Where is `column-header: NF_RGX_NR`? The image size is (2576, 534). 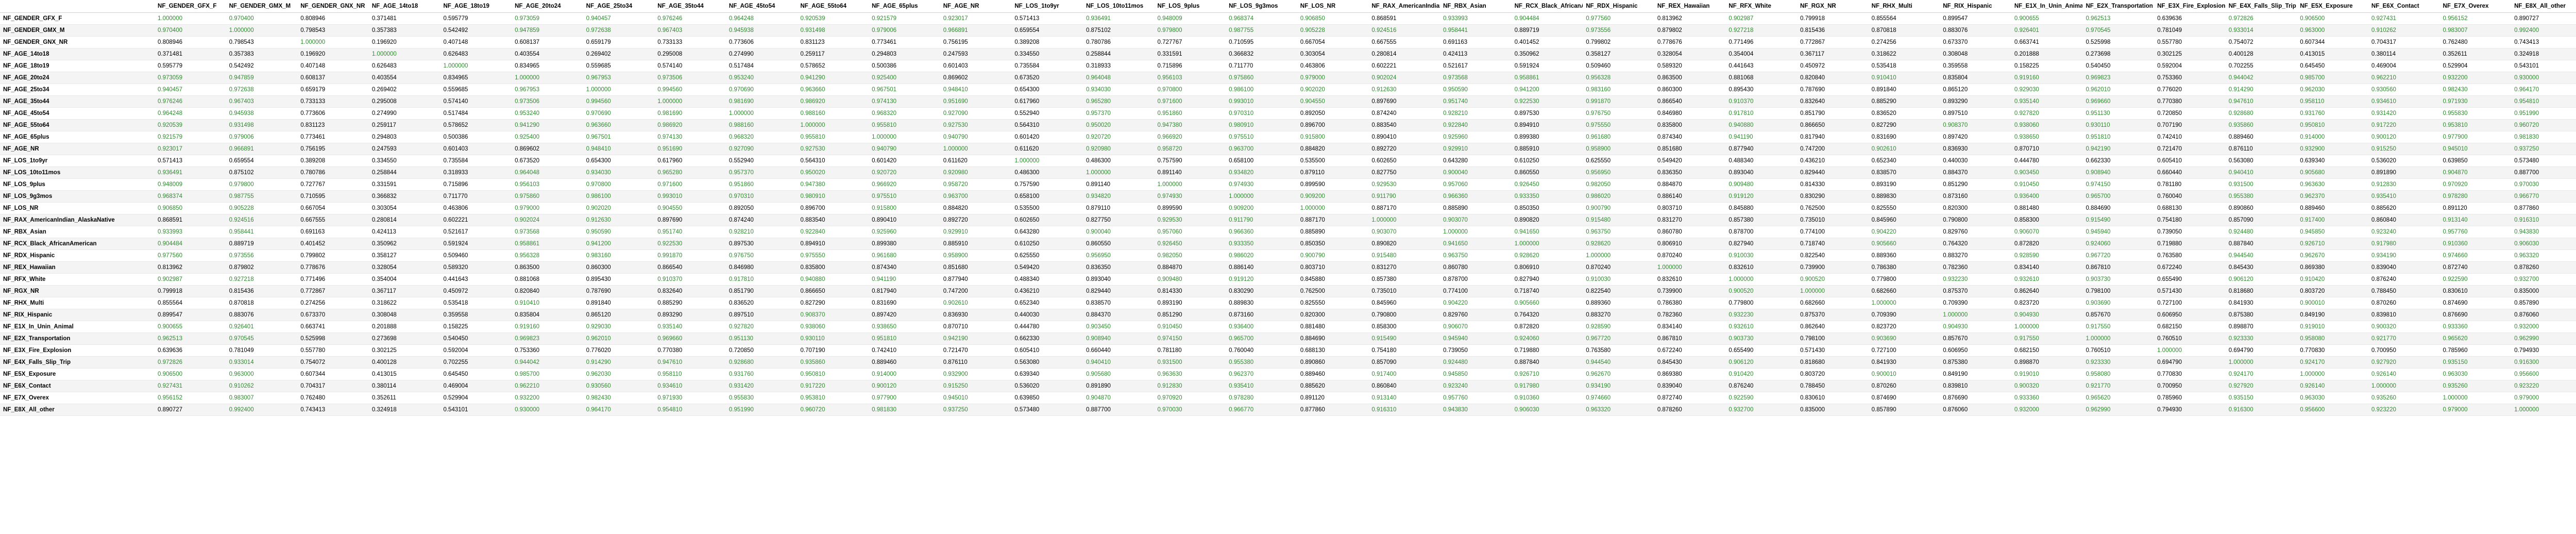 column-header: NF_RGX_NR is located at coordinates (1833, 6).